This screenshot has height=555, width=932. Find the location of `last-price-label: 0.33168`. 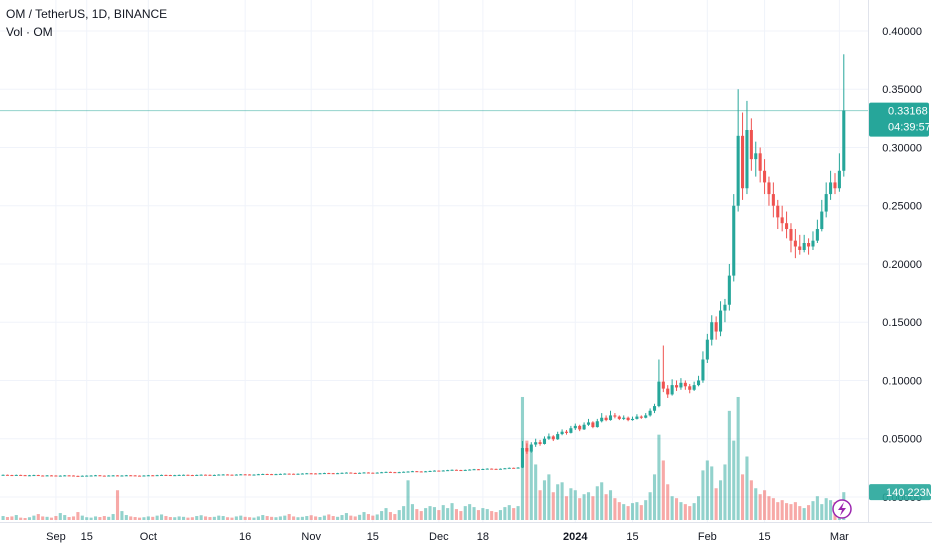

last-price-label: 0.33168 is located at coordinates (908, 112).